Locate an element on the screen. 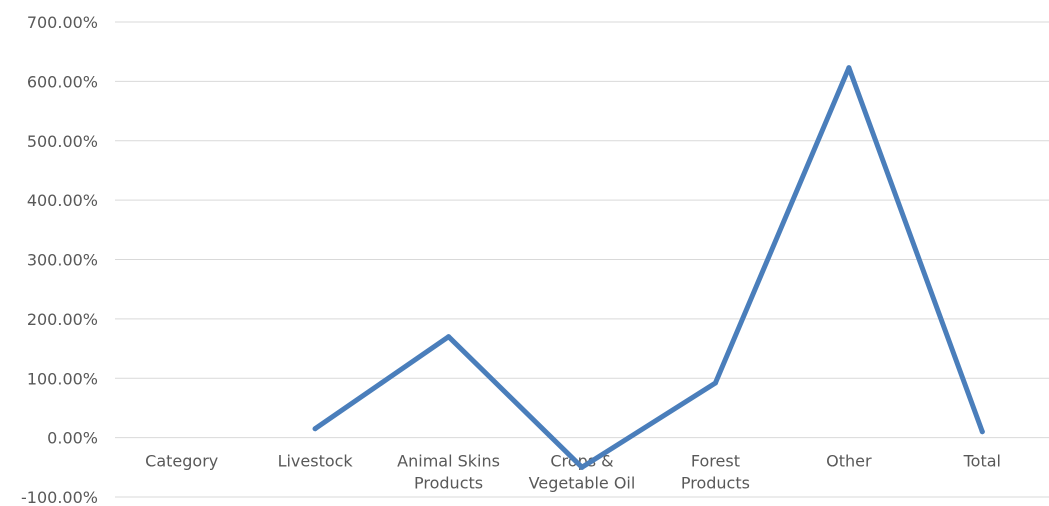 The width and height of the screenshot is (1049, 506). x-tick-label: Other is located at coordinates (849, 461).